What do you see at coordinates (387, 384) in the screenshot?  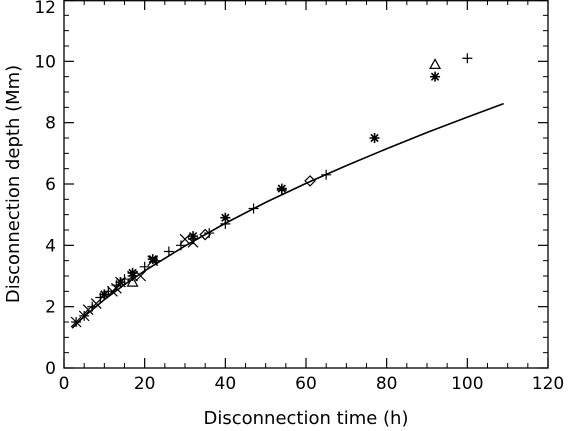 I see `x-tick-label: 80` at bounding box center [387, 384].